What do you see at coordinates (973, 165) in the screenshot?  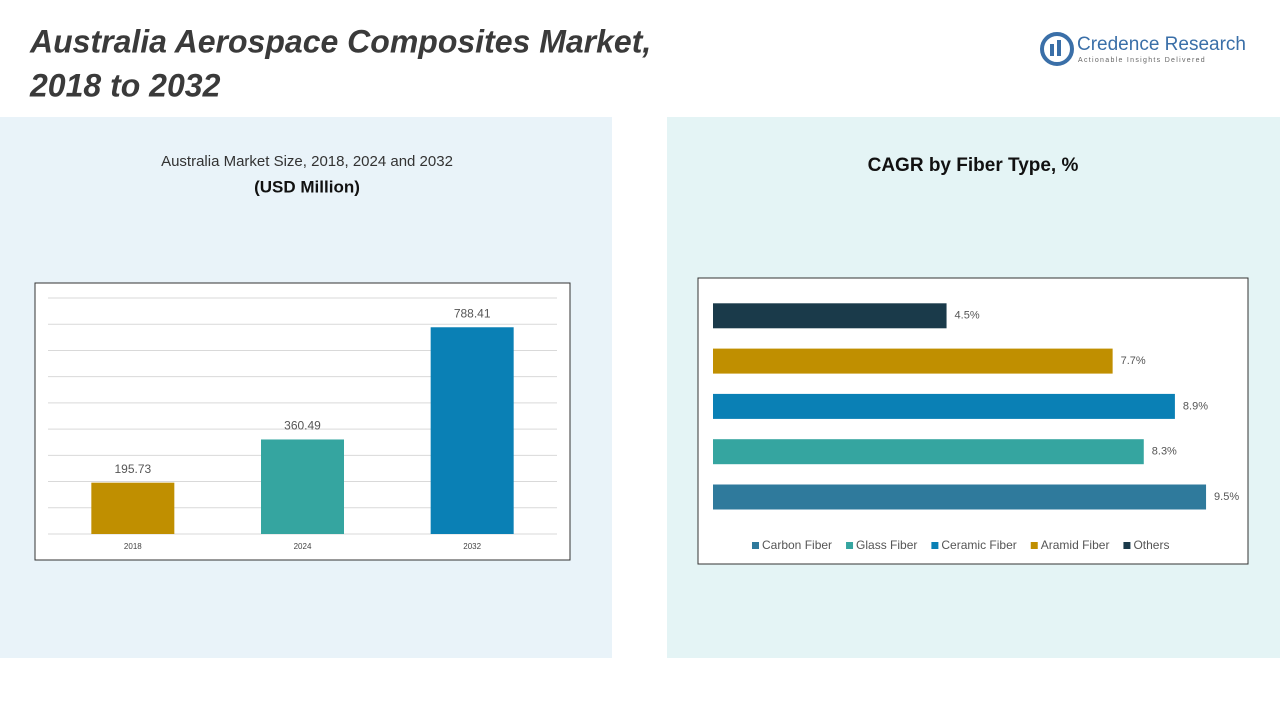 I see `chart-title: CAGR by Fiber Type, %` at bounding box center [973, 165].